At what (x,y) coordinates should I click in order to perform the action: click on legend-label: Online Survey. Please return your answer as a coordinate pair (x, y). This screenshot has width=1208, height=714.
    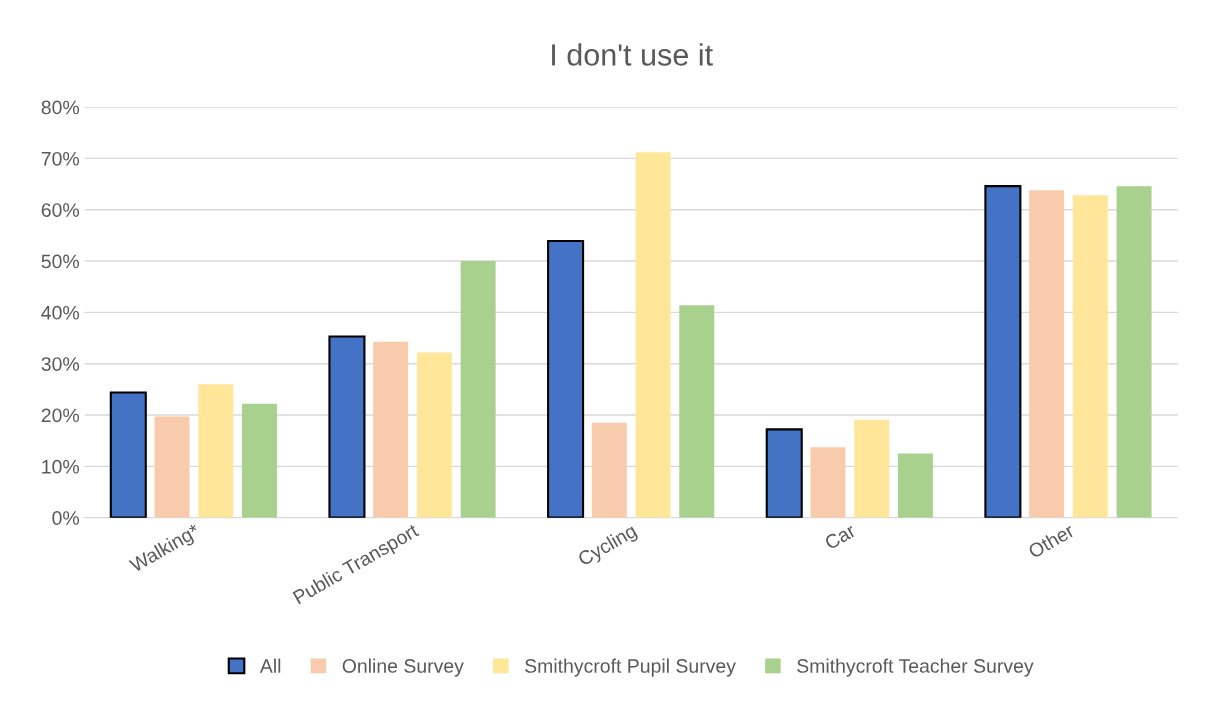
    Looking at the image, I should click on (403, 667).